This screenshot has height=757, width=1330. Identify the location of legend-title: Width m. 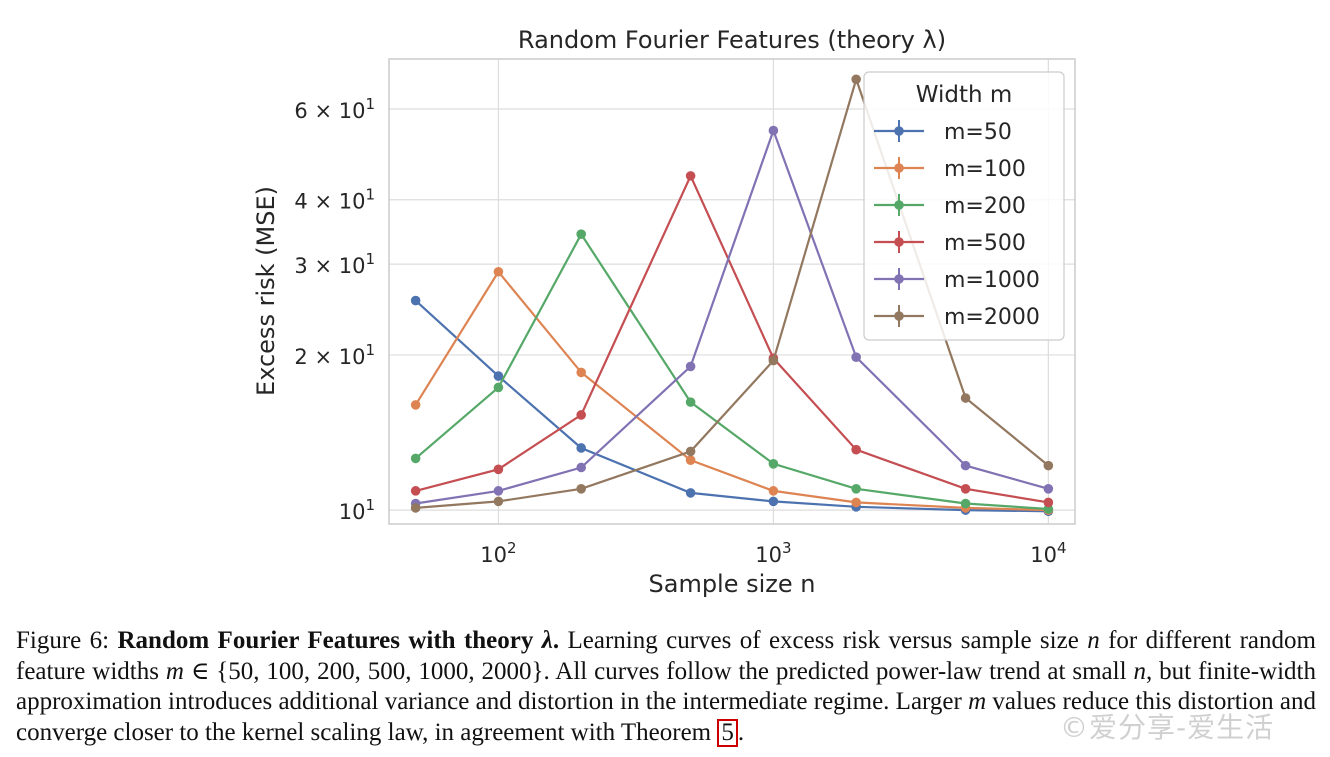
(964, 95).